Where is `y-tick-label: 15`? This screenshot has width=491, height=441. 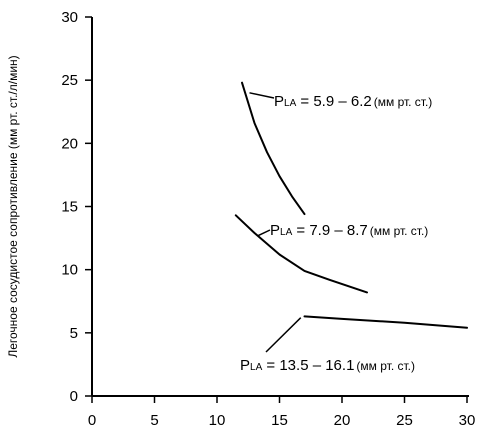 y-tick-label: 15 is located at coordinates (69, 207).